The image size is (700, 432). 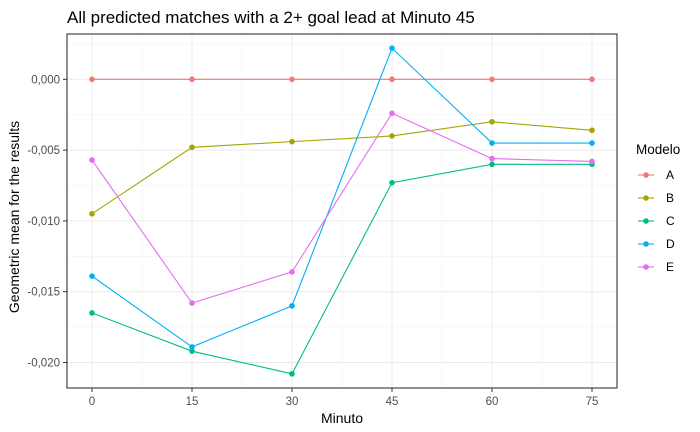 What do you see at coordinates (192, 402) in the screenshot?
I see `x-tick-label: 15` at bounding box center [192, 402].